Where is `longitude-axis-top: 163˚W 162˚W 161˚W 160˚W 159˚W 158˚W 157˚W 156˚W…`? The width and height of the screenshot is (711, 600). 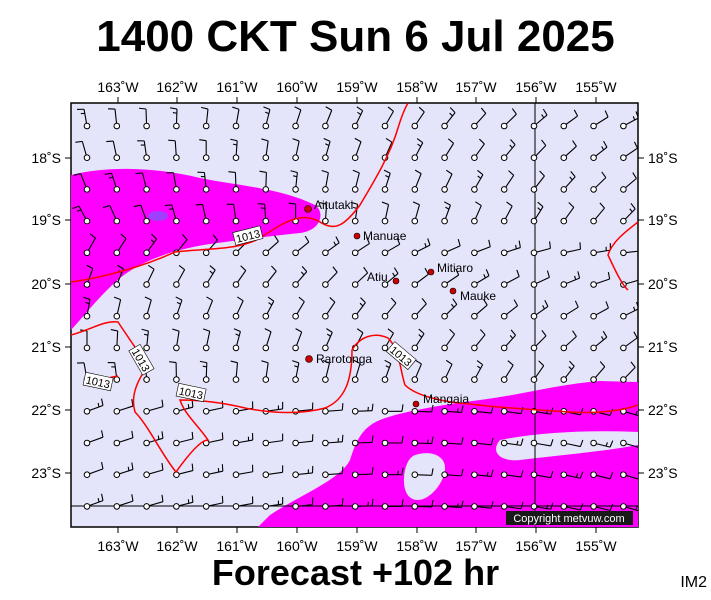
longitude-axis-top: 163˚W 162˚W 161˚W 160˚W 159˚W 158˚W 157˚W 156˚W… is located at coordinates (357, 91).